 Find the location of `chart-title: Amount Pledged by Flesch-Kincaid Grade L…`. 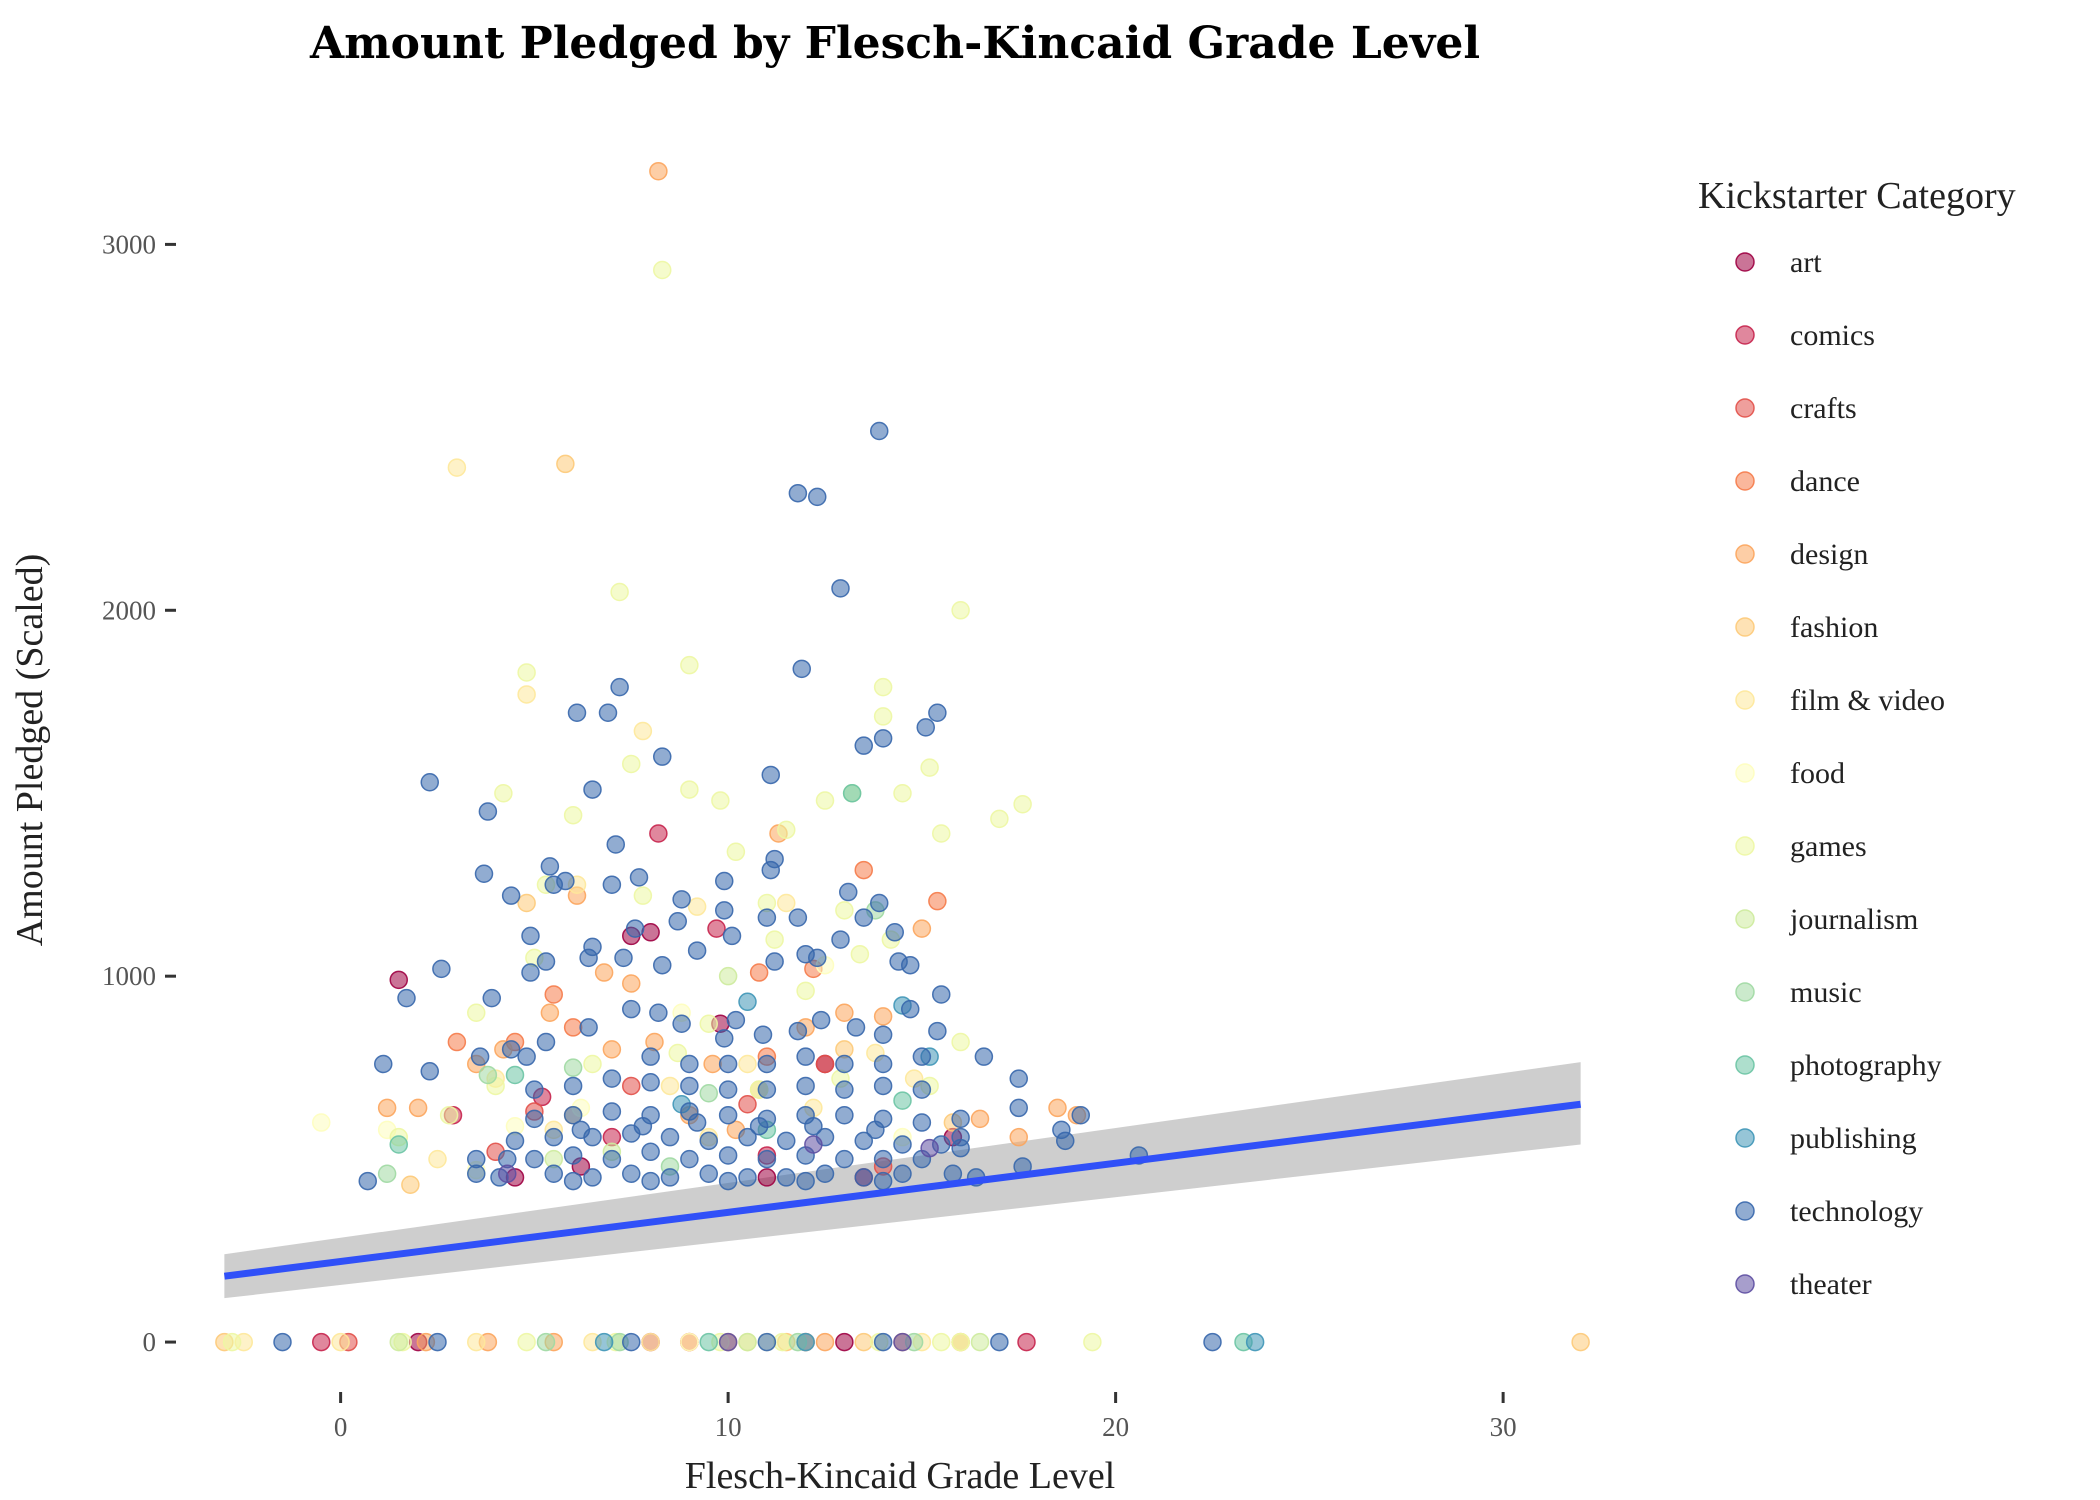

chart-title: Amount Pledged by Flesch-Kincaid Grade L… is located at coordinates (894, 43).